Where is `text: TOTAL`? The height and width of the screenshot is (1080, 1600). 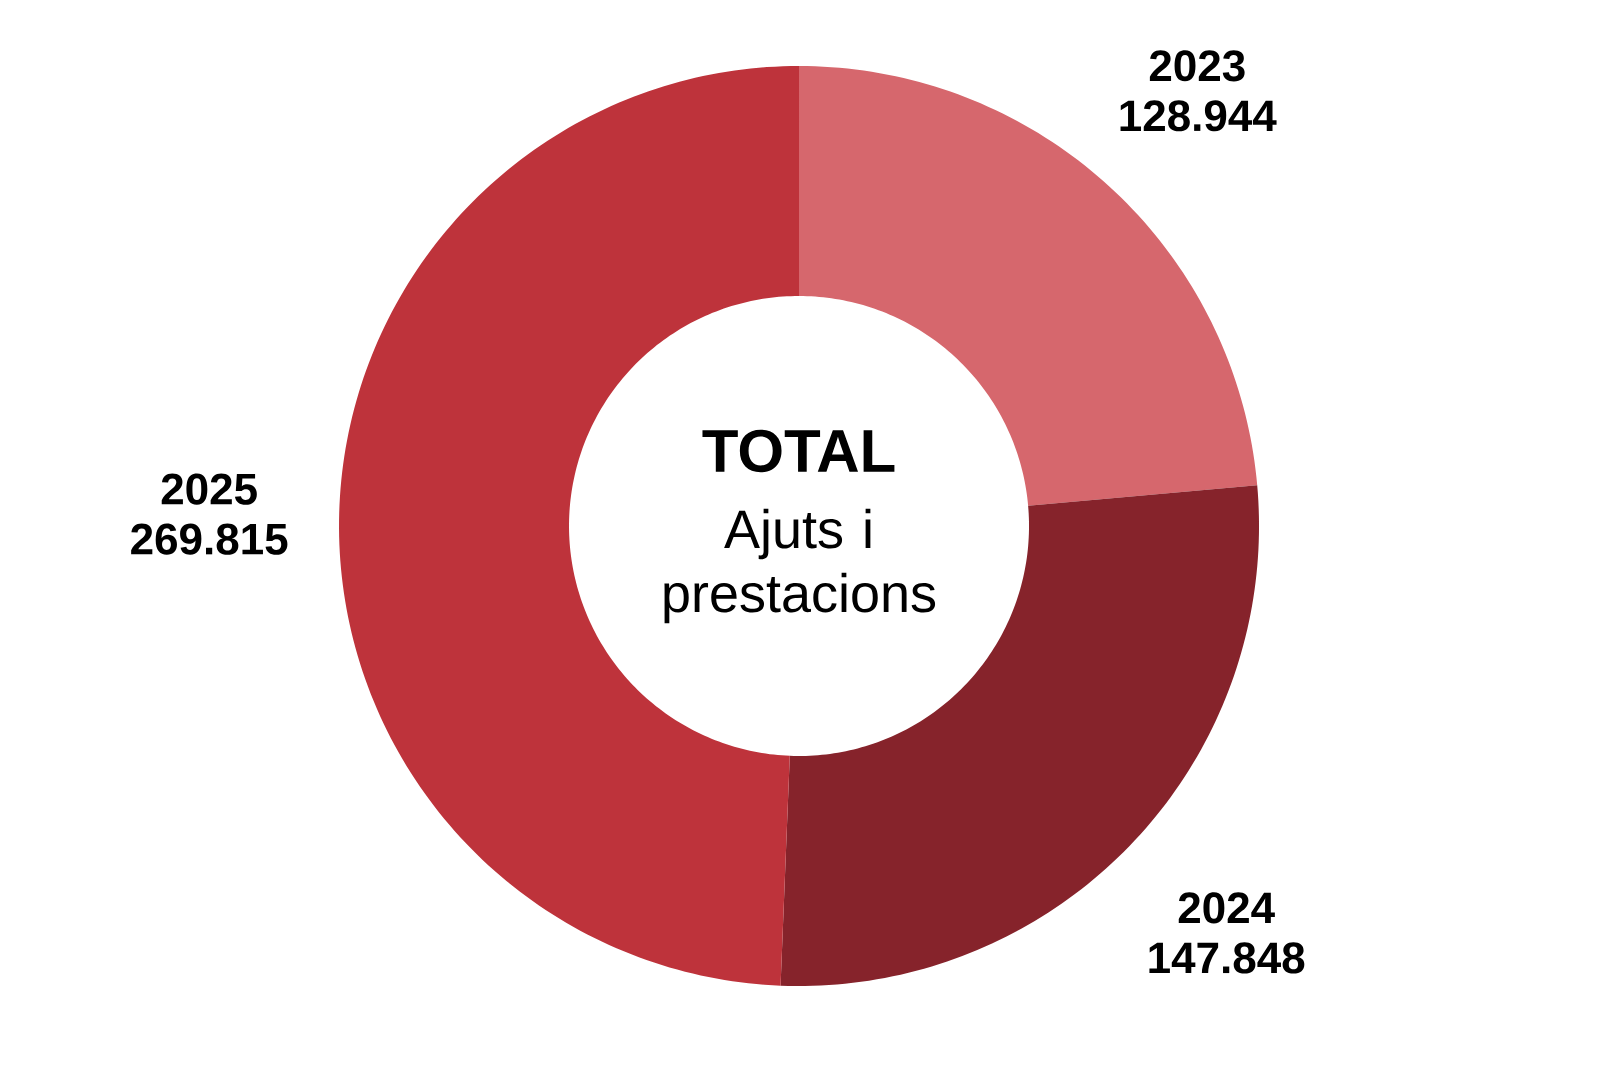
text: TOTAL is located at coordinates (798, 451).